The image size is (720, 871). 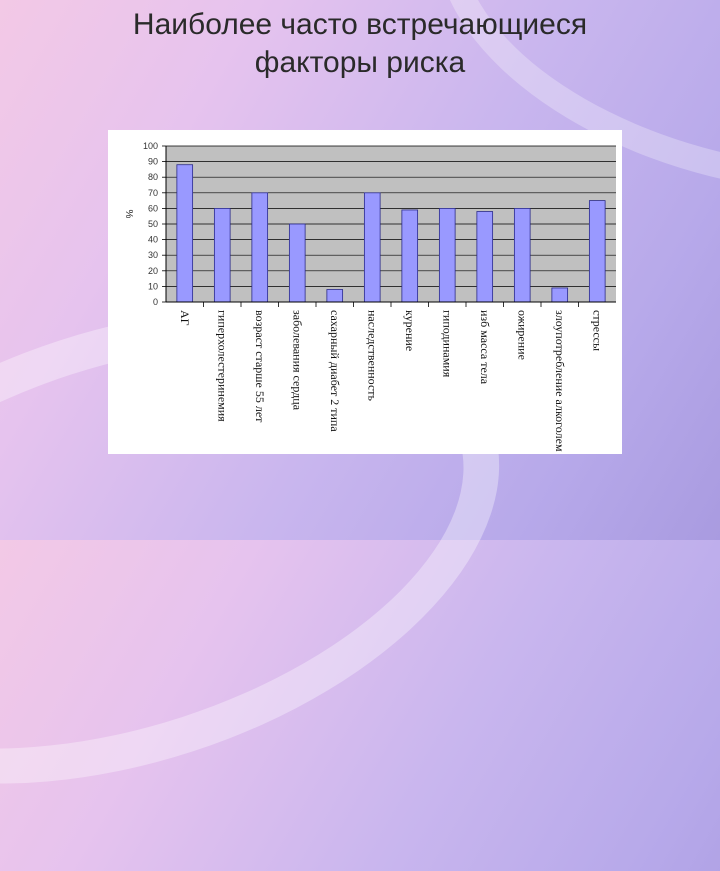 I want to click on y-axis-ticks: 0 10 20 30 40 50 60 70 80 90 100, so click(x=154, y=224).